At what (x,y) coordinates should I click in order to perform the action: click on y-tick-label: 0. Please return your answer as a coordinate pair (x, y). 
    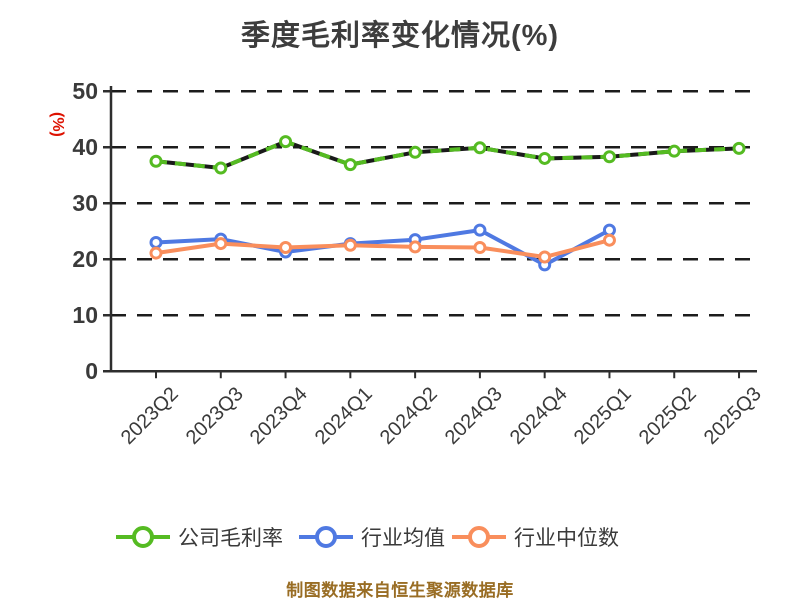
    Looking at the image, I should click on (91, 371).